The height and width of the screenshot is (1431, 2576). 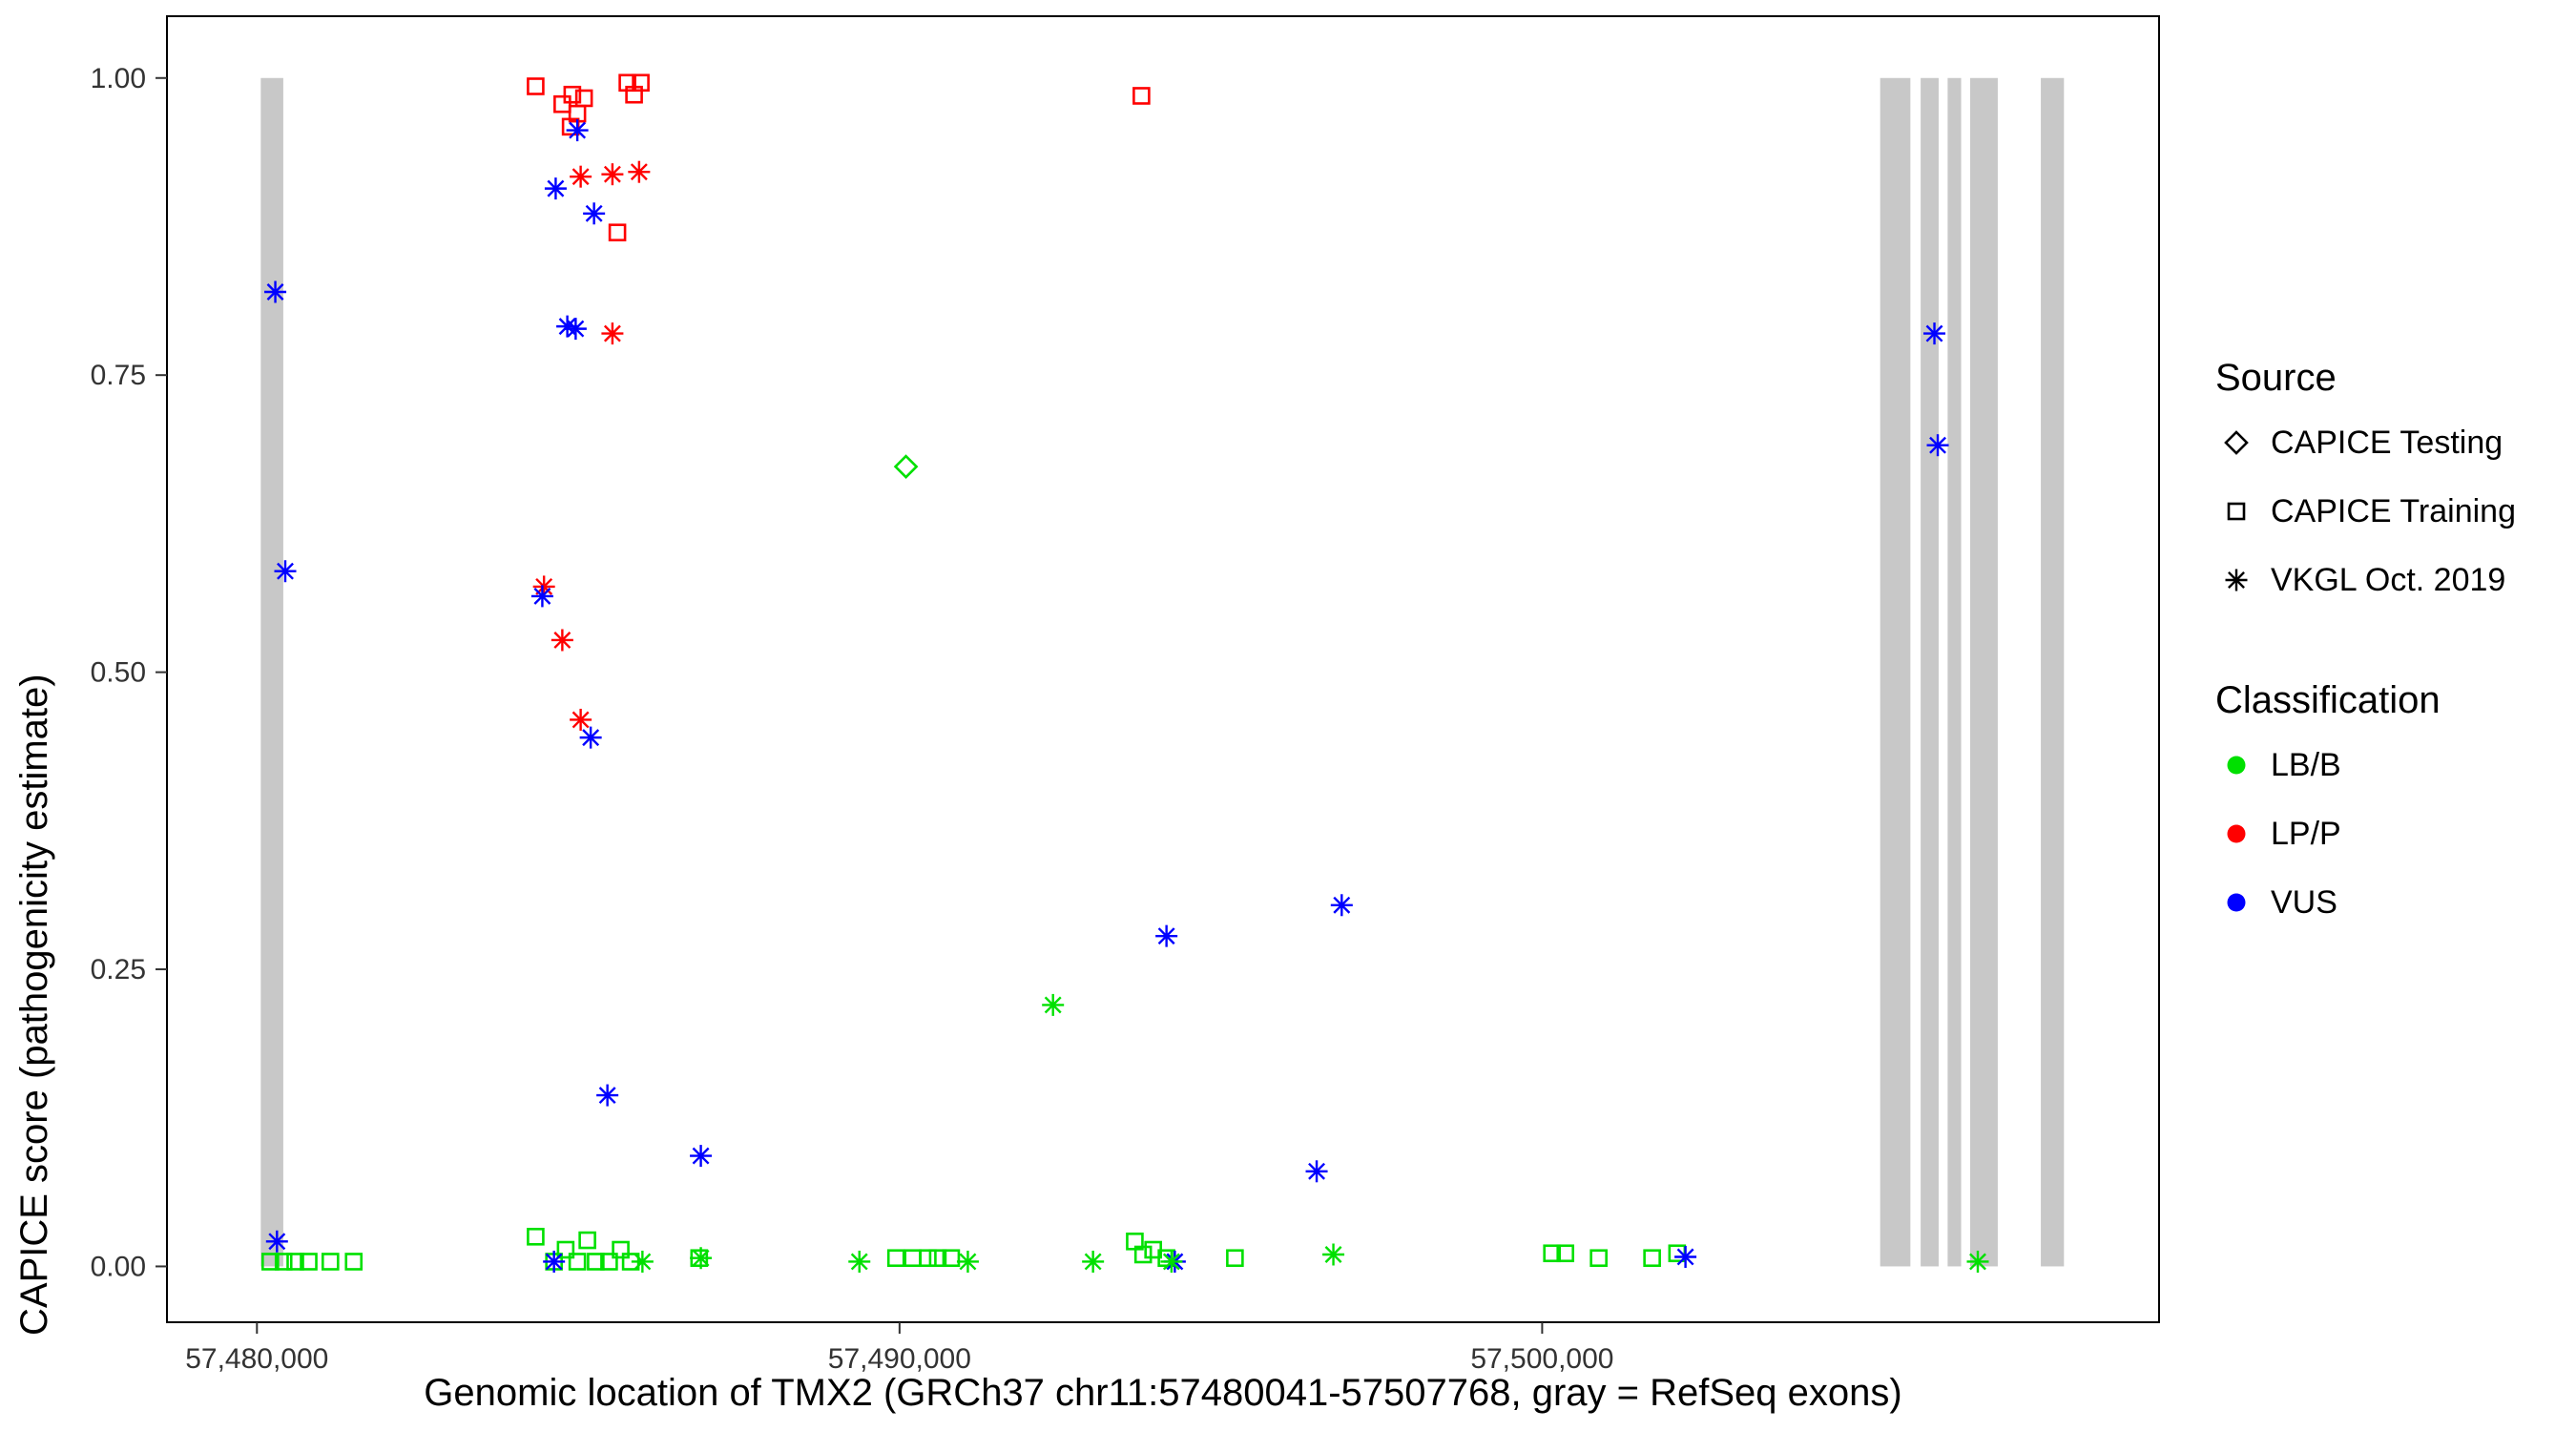 What do you see at coordinates (34, 1005) in the screenshot?
I see `y-axis-title: CAPICE score (pathogenicity estimate)` at bounding box center [34, 1005].